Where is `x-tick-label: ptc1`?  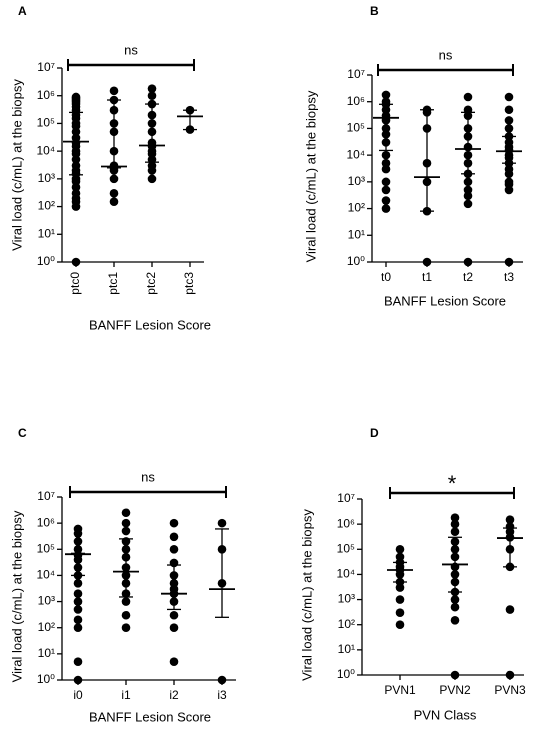
x-tick-label: ptc1 is located at coordinates (113, 283).